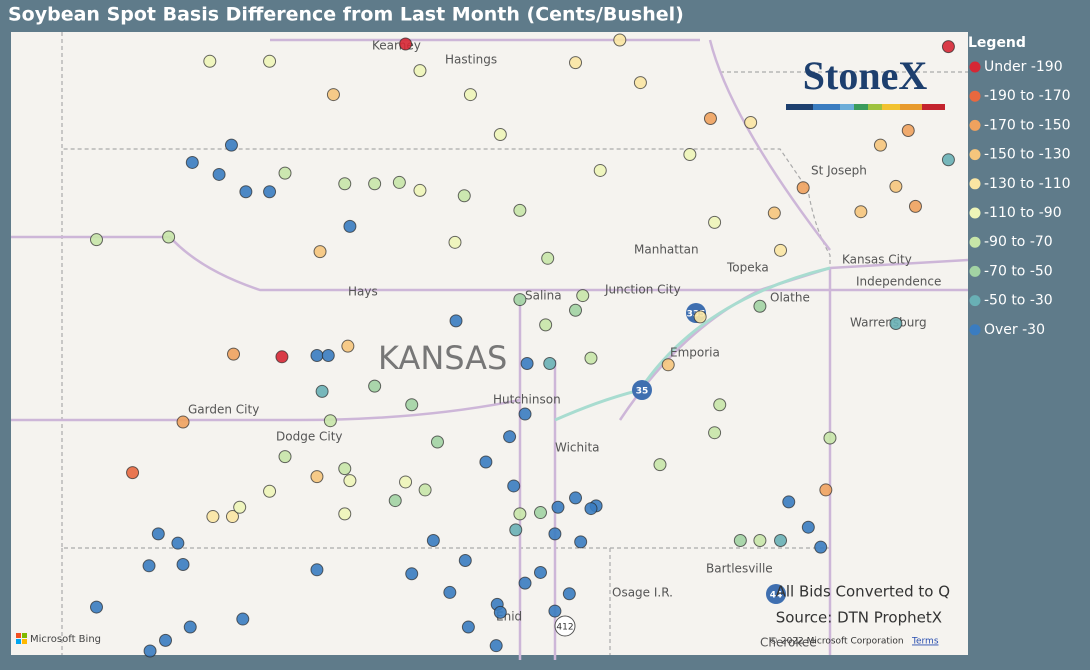 The width and height of the screenshot is (1090, 670). What do you see at coordinates (925, 642) in the screenshot?
I see `terms-link: Terms` at bounding box center [925, 642].